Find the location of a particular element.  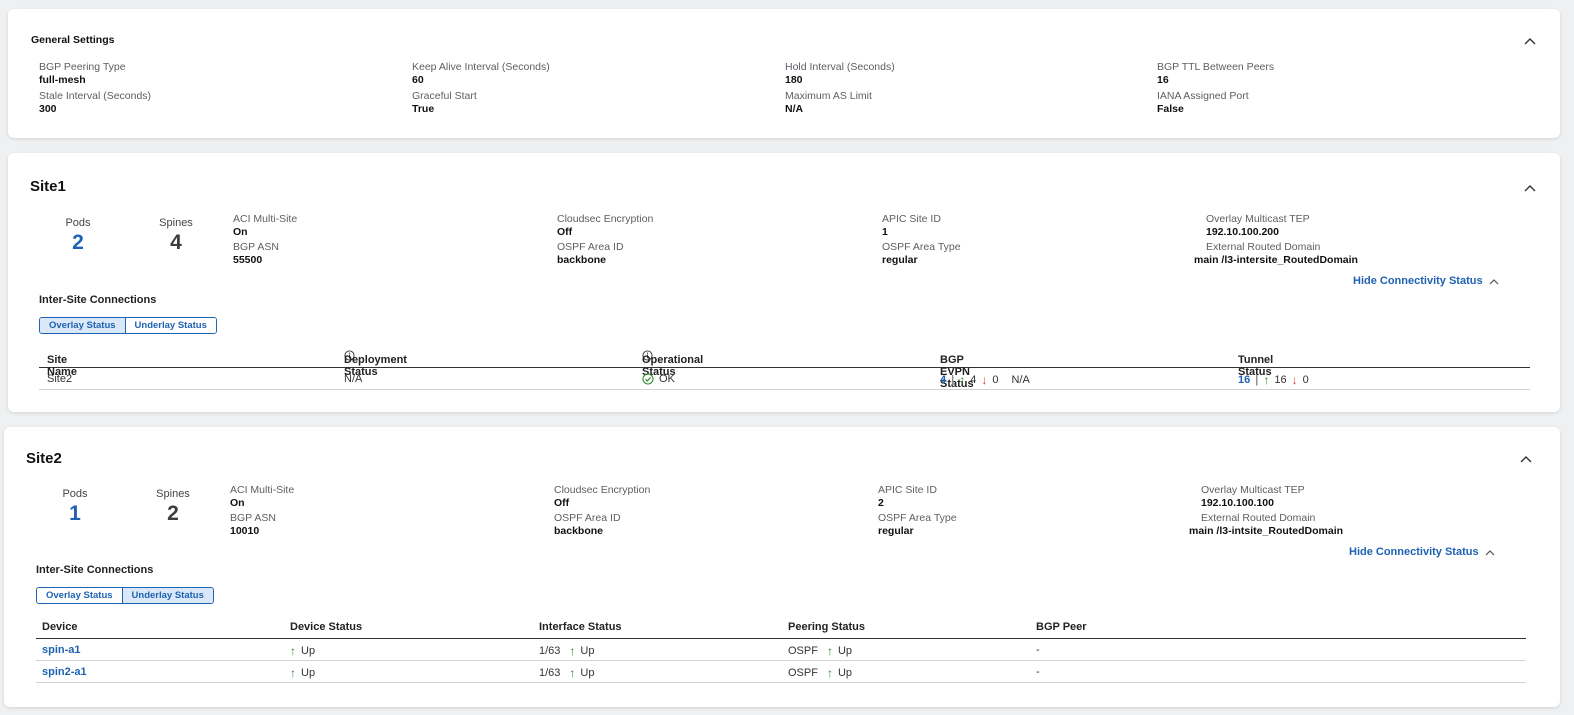

column-operational-status: Operational Status is located at coordinates (672, 364).